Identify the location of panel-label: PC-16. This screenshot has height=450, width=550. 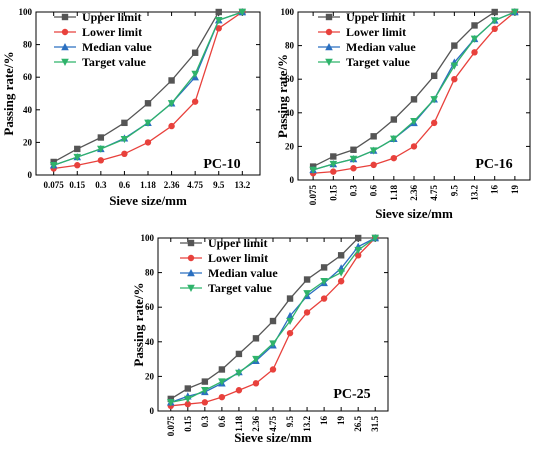
(493, 164).